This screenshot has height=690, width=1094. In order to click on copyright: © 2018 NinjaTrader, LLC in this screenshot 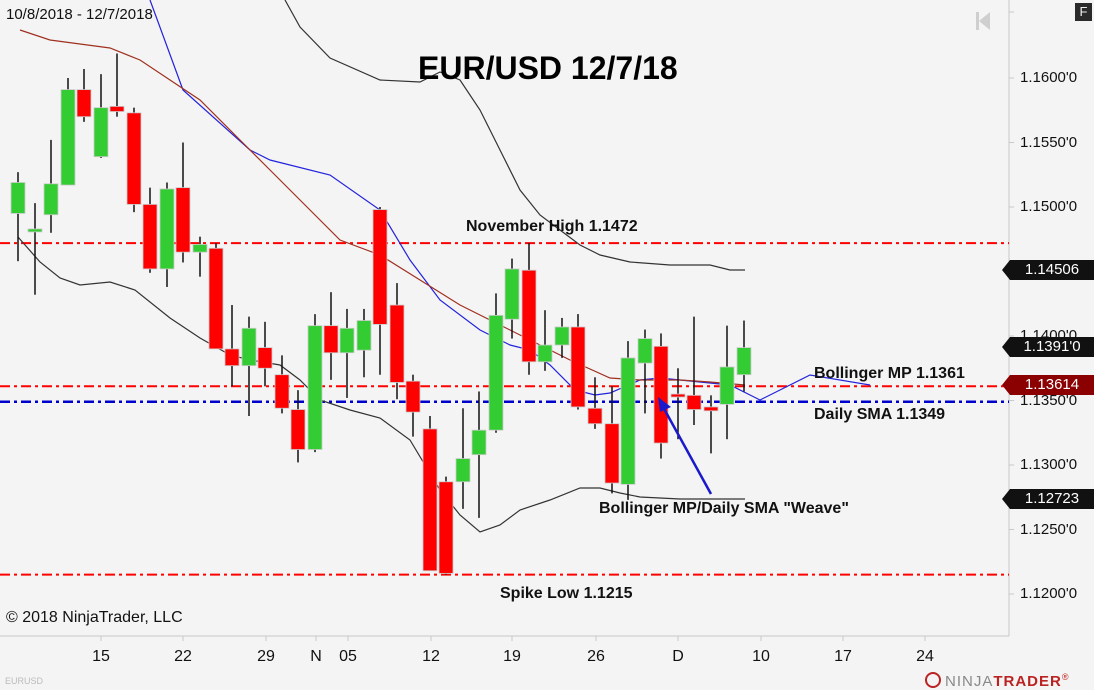, I will do `click(94, 617)`.